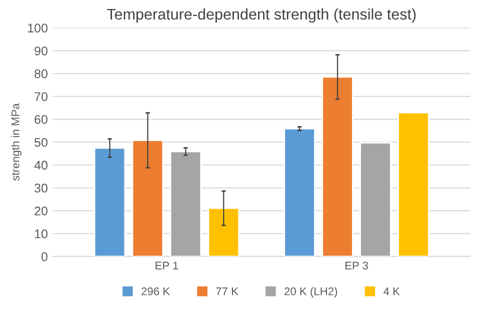  What do you see at coordinates (167, 266) in the screenshot?
I see `x-tick-label: EP 1` at bounding box center [167, 266].